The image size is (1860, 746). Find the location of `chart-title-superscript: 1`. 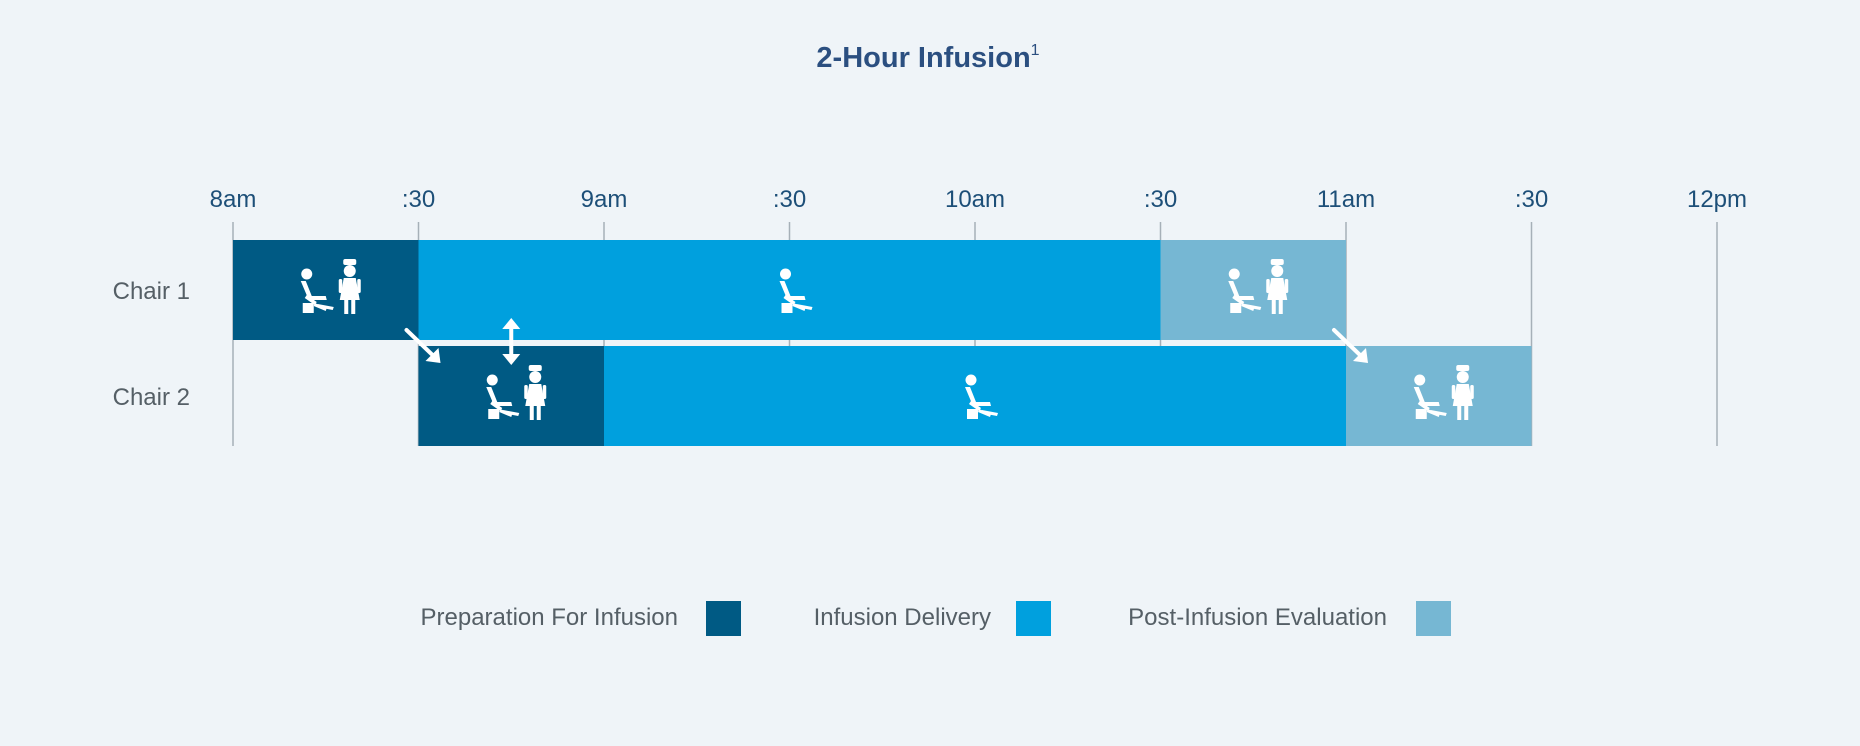

chart-title-superscript: 1 is located at coordinates (1035, 50).